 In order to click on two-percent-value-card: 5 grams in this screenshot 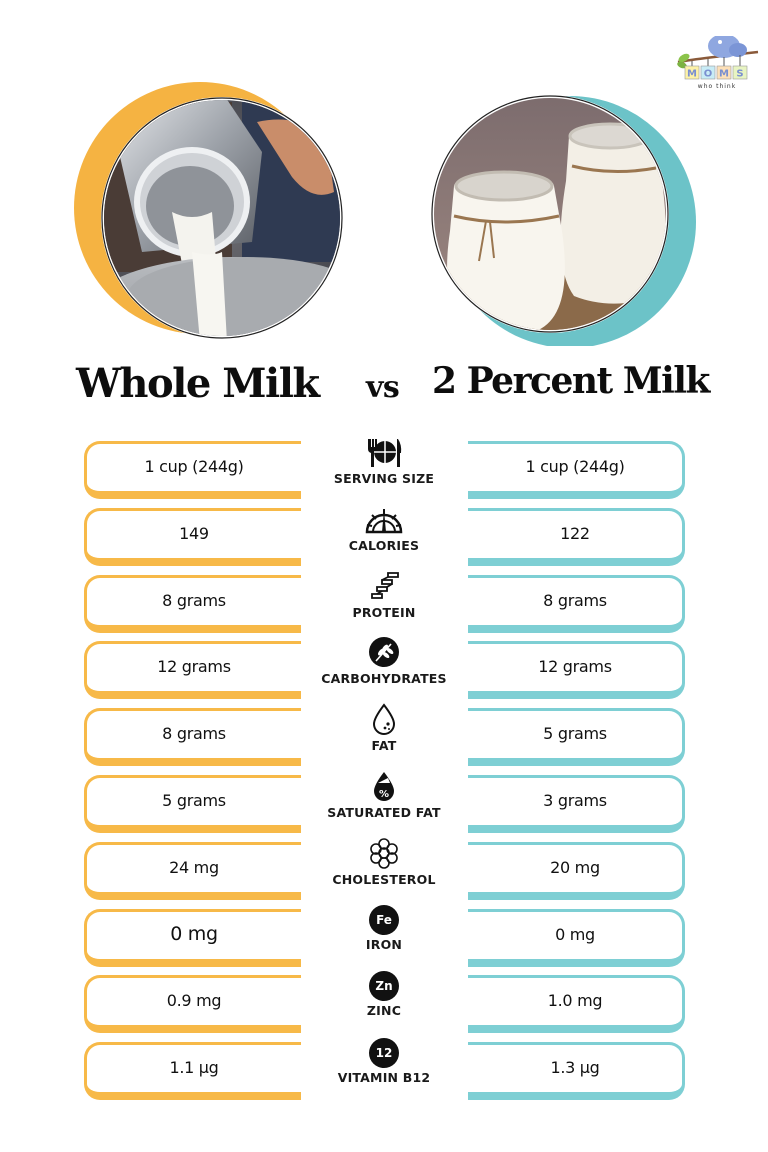, I will do `click(576, 737)`.